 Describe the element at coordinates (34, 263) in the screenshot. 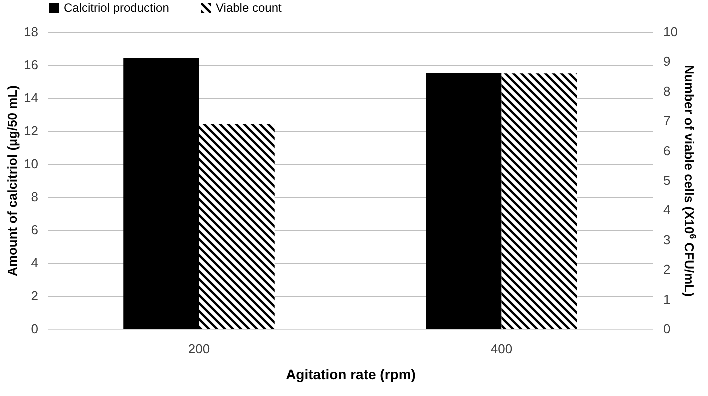

I see `y-tick-label: 4` at that location.